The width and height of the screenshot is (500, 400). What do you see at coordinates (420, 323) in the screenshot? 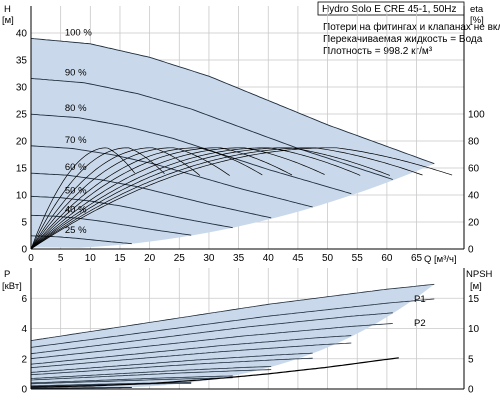
I see `series-label-p2: P2` at bounding box center [420, 323].